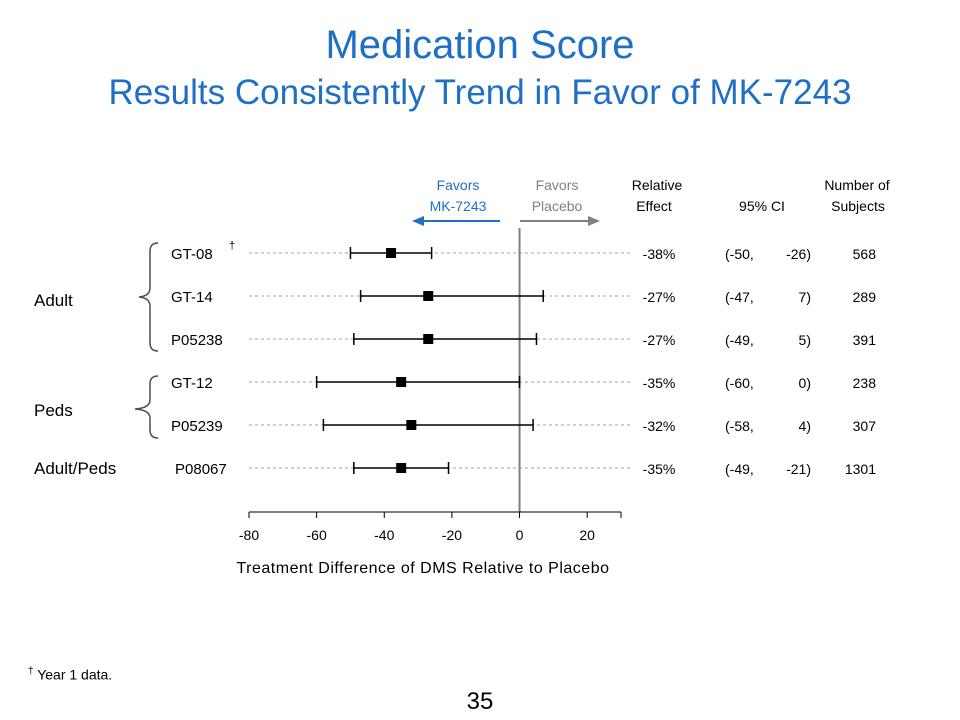 This screenshot has height=720, width=960. Describe the element at coordinates (232, 246) in the screenshot. I see `study-name-mark: †` at that location.